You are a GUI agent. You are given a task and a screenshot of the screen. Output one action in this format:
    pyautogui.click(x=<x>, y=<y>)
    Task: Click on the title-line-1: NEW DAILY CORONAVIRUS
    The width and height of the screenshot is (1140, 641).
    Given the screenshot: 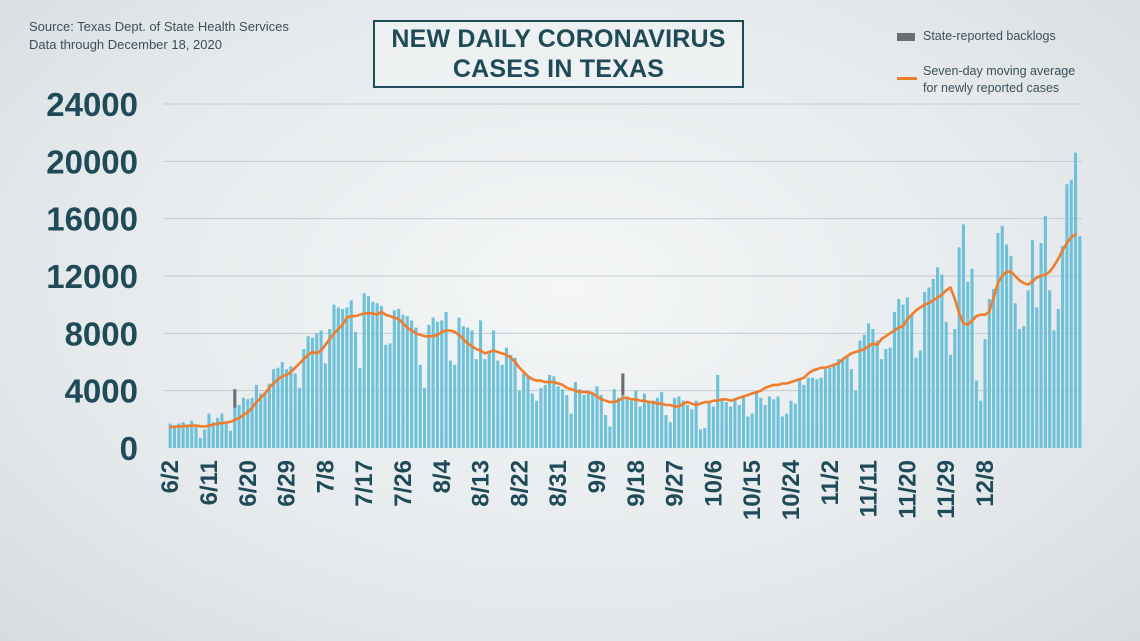 What is the action you would take?
    pyautogui.click(x=558, y=39)
    